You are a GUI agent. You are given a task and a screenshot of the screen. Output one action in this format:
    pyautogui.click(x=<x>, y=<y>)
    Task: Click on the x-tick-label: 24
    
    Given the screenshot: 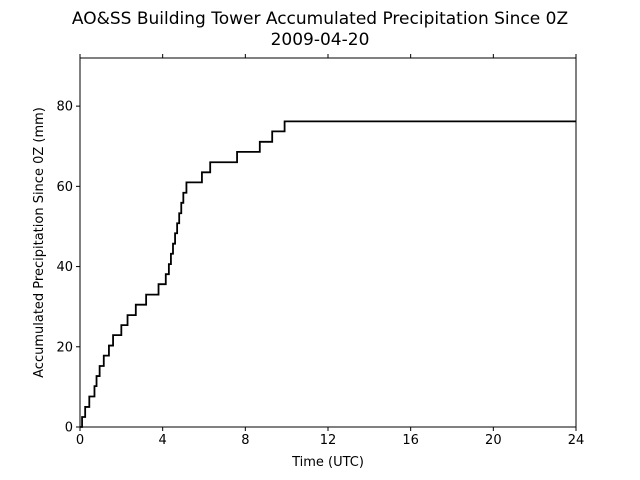 What is the action you would take?
    pyautogui.click(x=576, y=440)
    